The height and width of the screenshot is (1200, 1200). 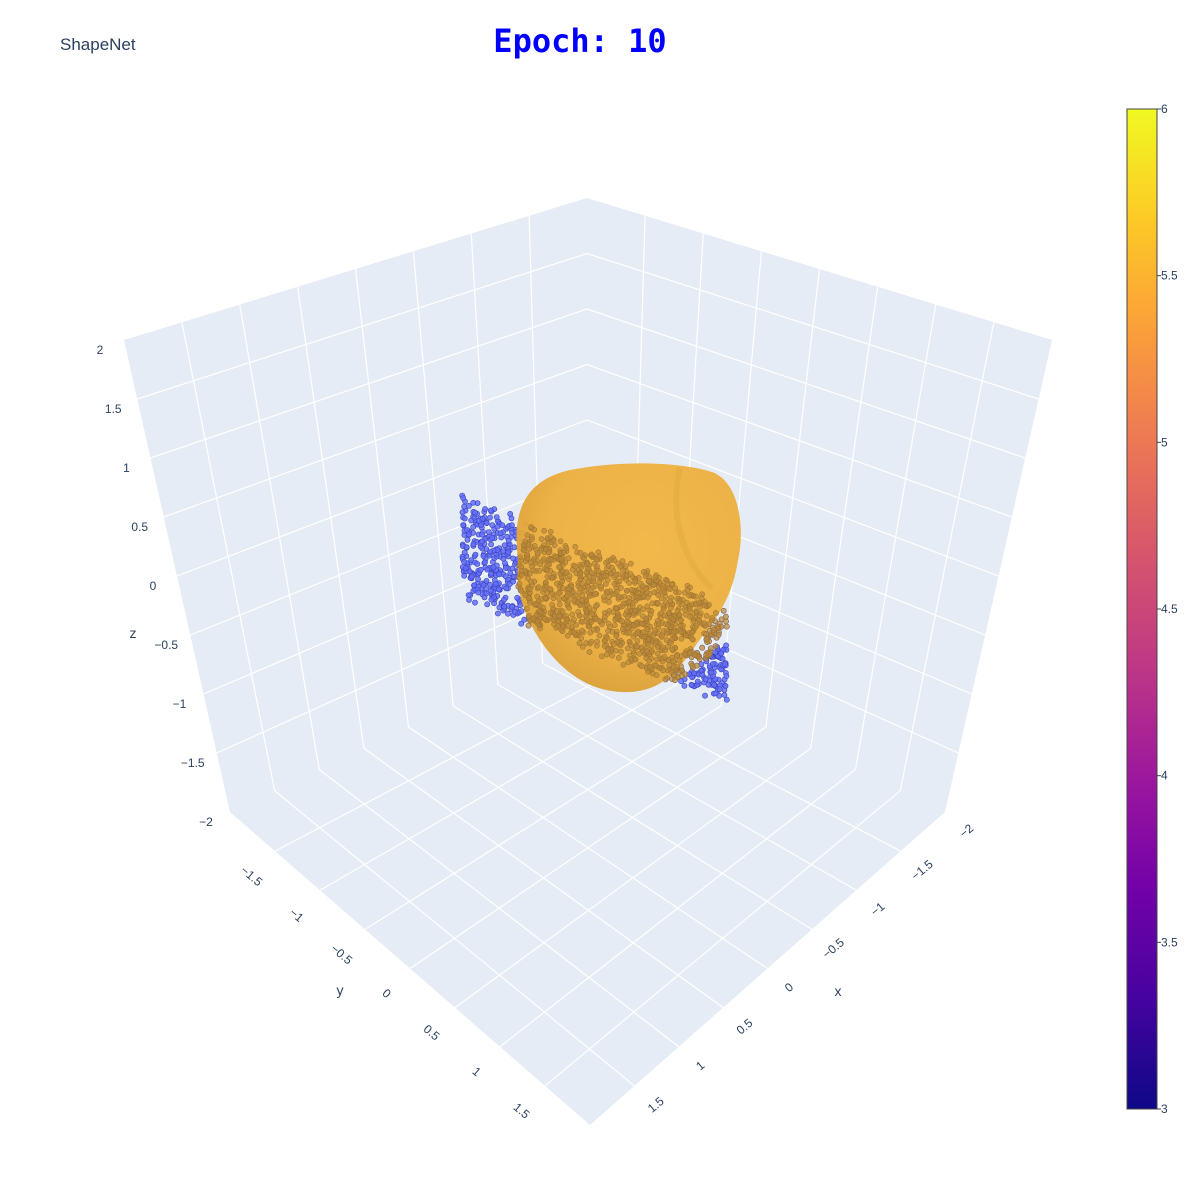 I want to click on y-tick-label: −0.5, so click(x=341, y=954).